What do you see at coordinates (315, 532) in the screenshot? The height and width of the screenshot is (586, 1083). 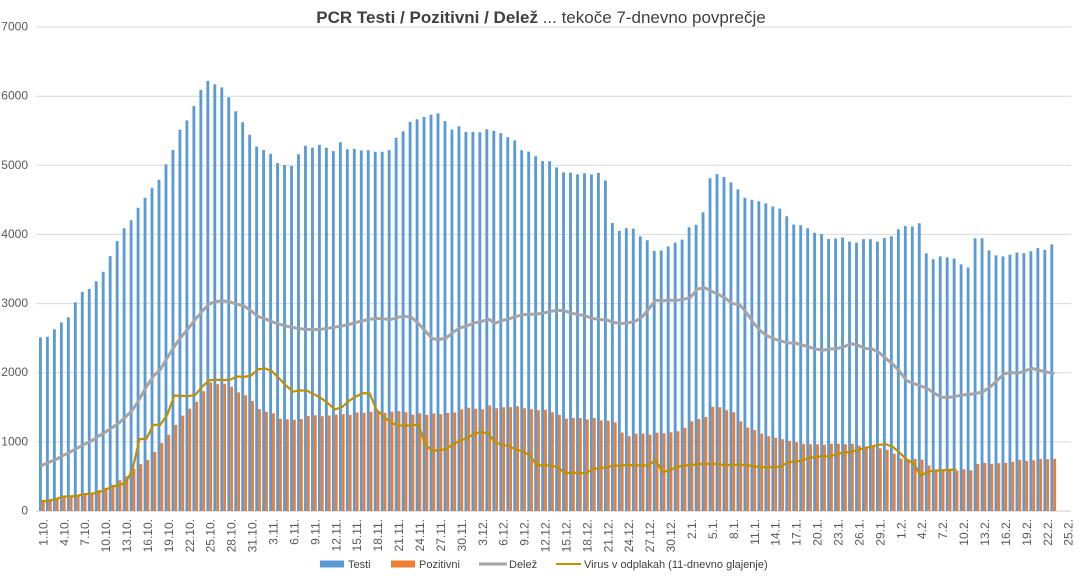 I see `svg-text: 9.11.` at bounding box center [315, 532].